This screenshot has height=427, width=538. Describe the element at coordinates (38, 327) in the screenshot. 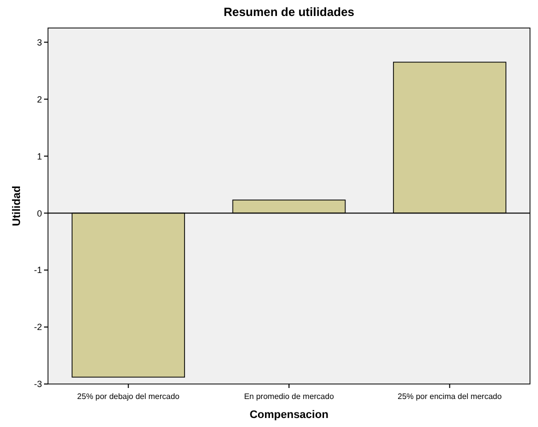

I see `y-tick-label: -2` at that location.